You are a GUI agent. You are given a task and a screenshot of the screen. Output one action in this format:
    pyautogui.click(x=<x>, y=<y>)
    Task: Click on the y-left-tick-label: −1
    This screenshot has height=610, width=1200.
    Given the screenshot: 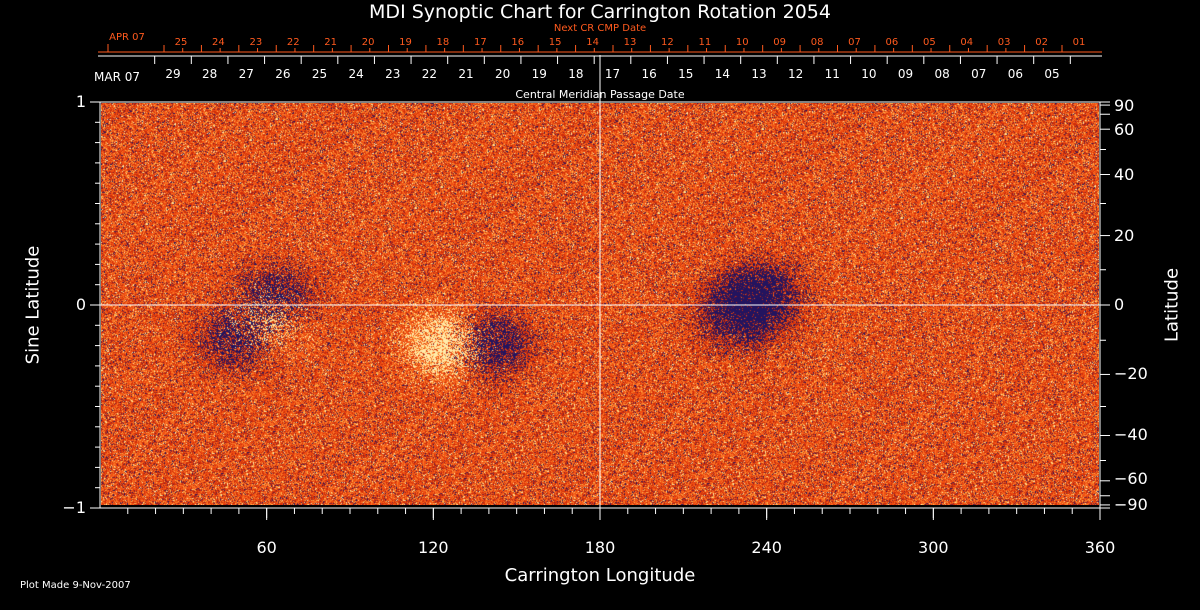 What is the action you would take?
    pyautogui.click(x=74, y=507)
    